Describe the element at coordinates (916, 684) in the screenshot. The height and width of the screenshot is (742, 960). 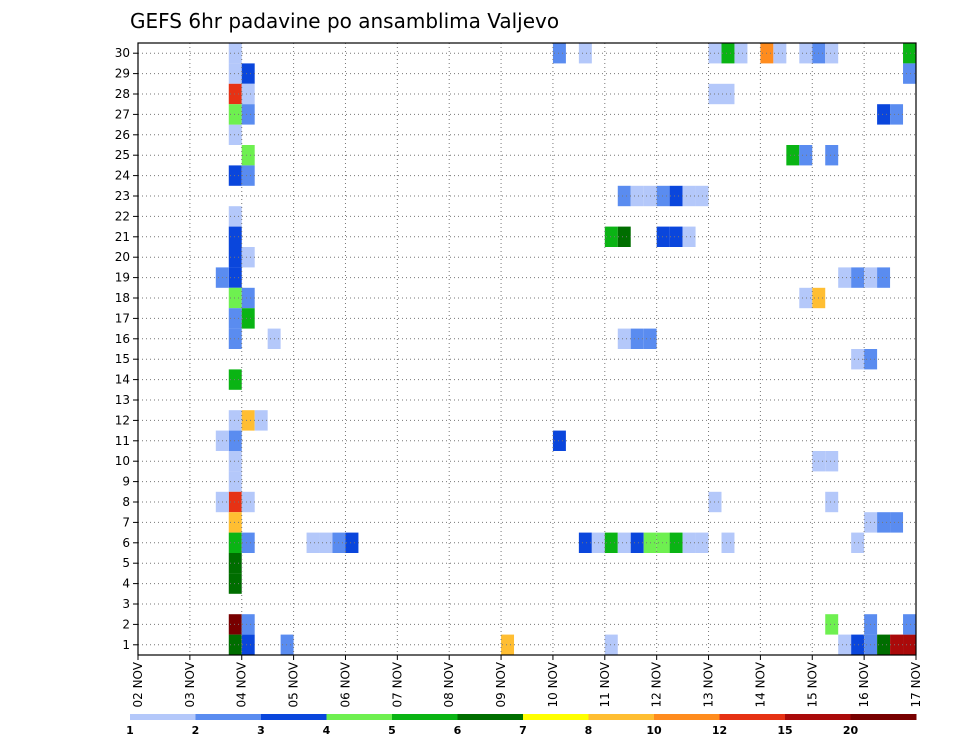
I see `x-tick-label: 17 NOV` at that location.